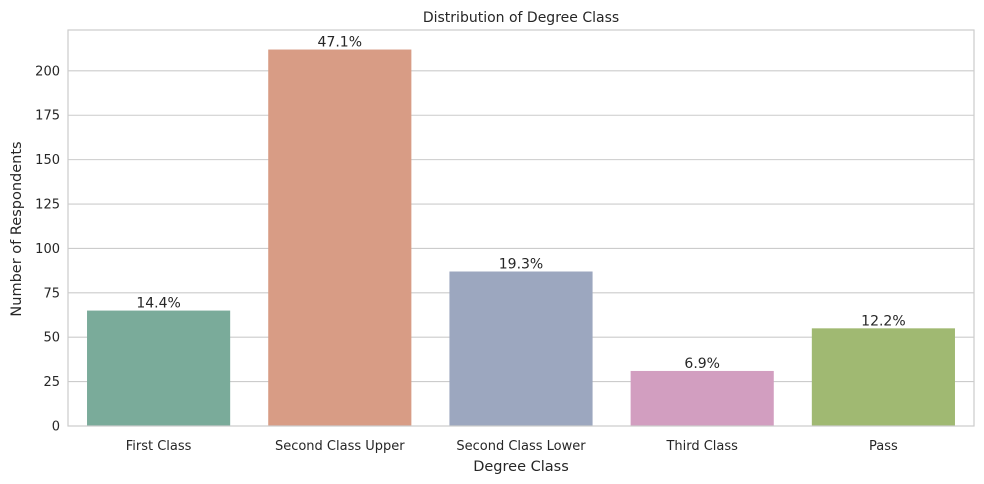 The height and width of the screenshot is (484, 984). Describe the element at coordinates (521, 265) in the screenshot. I see `bar-data-label: 19.3%` at that location.